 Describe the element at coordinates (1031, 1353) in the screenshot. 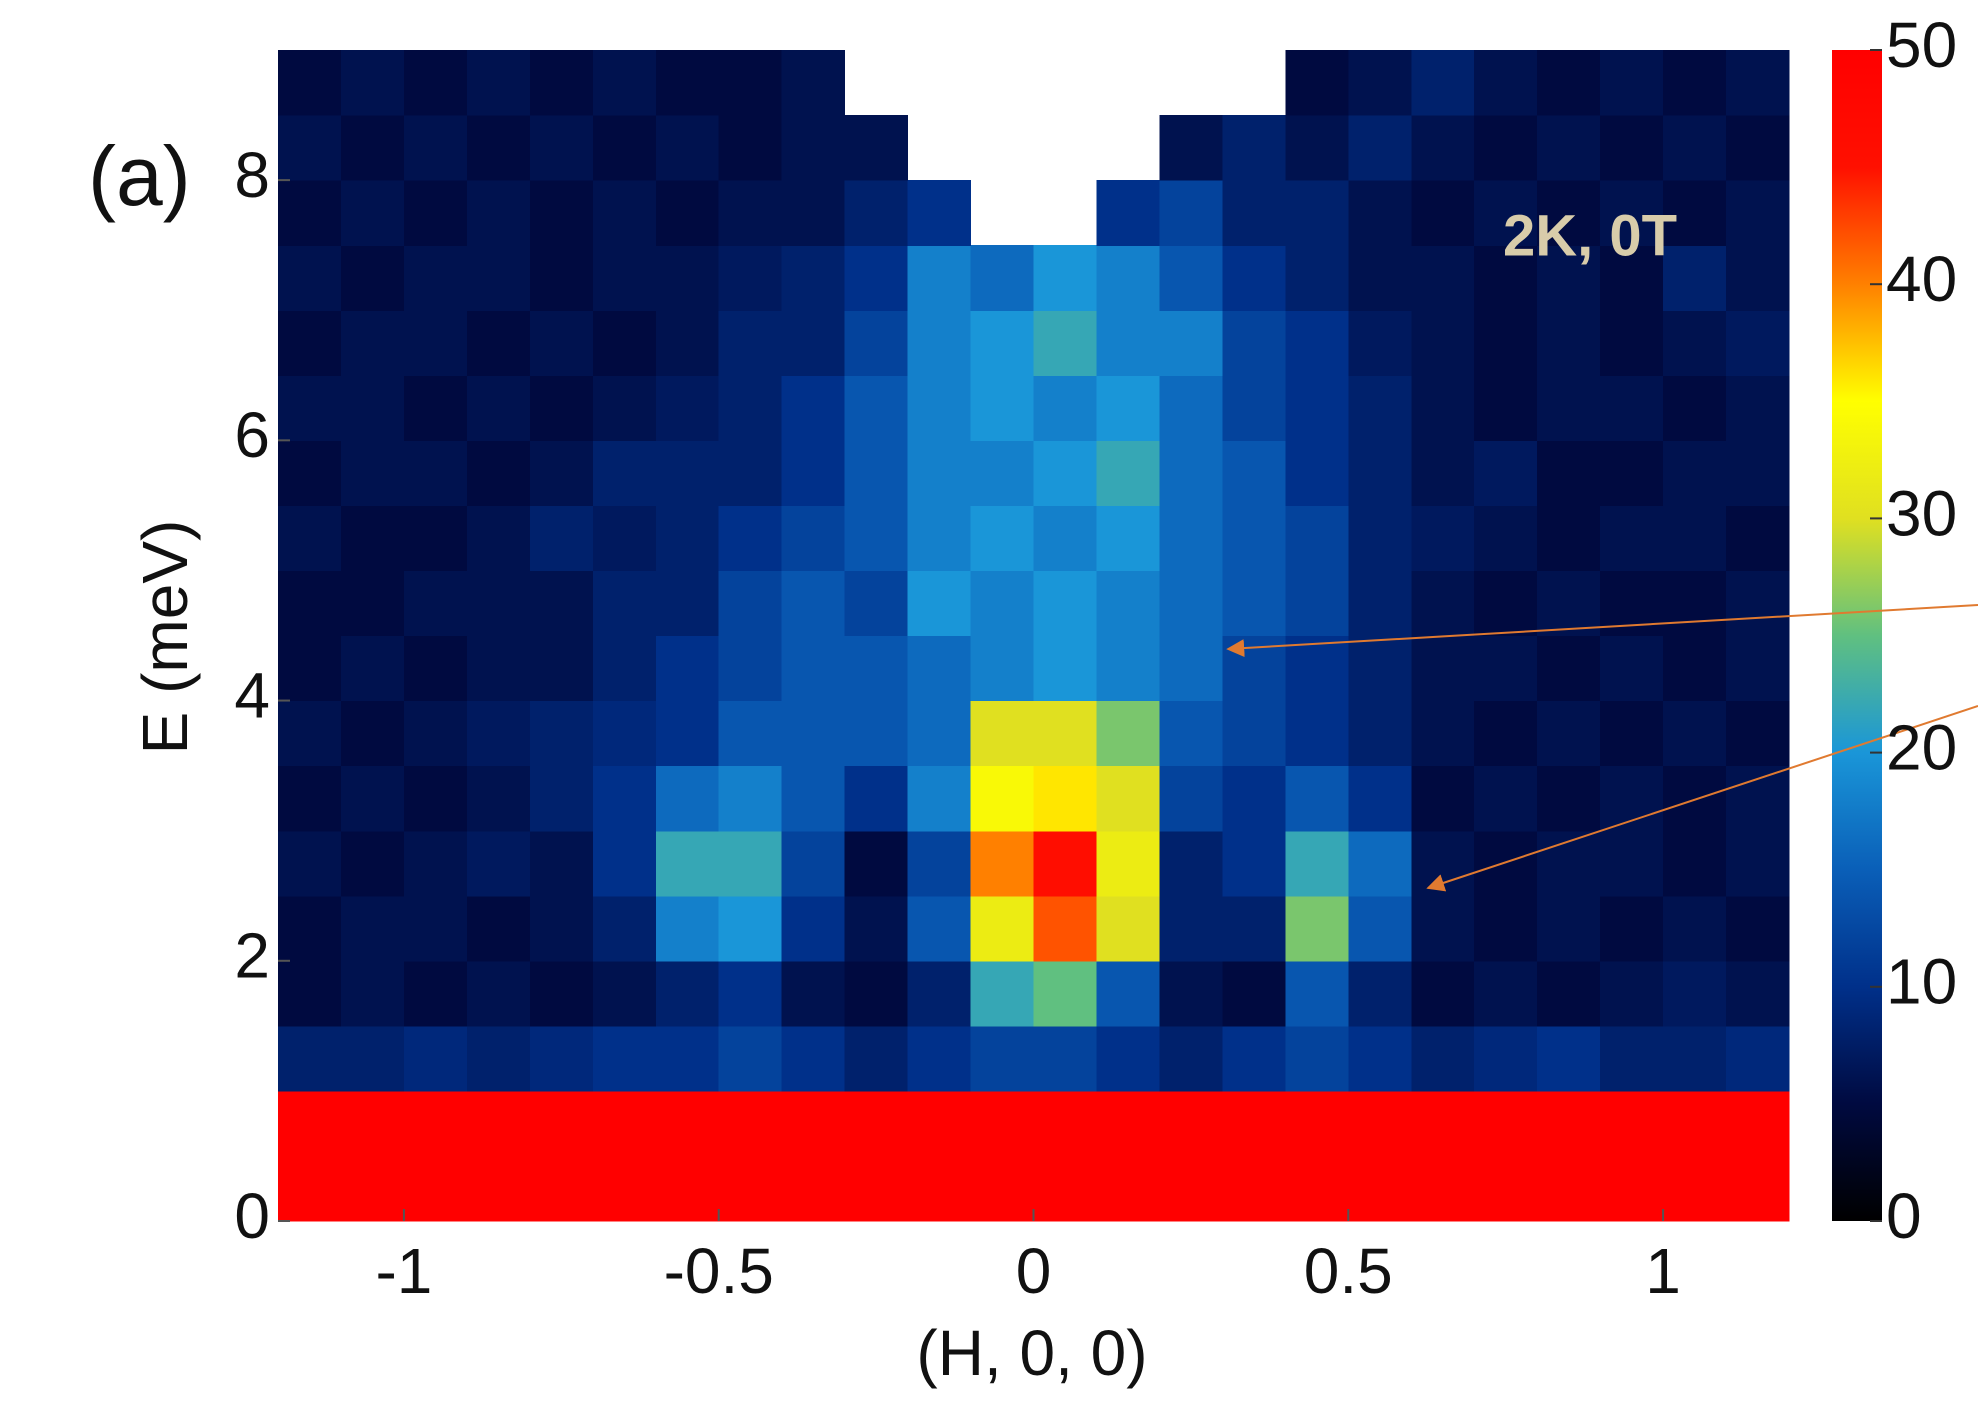

I see `x-axis-label: (H, 0, 0)` at that location.